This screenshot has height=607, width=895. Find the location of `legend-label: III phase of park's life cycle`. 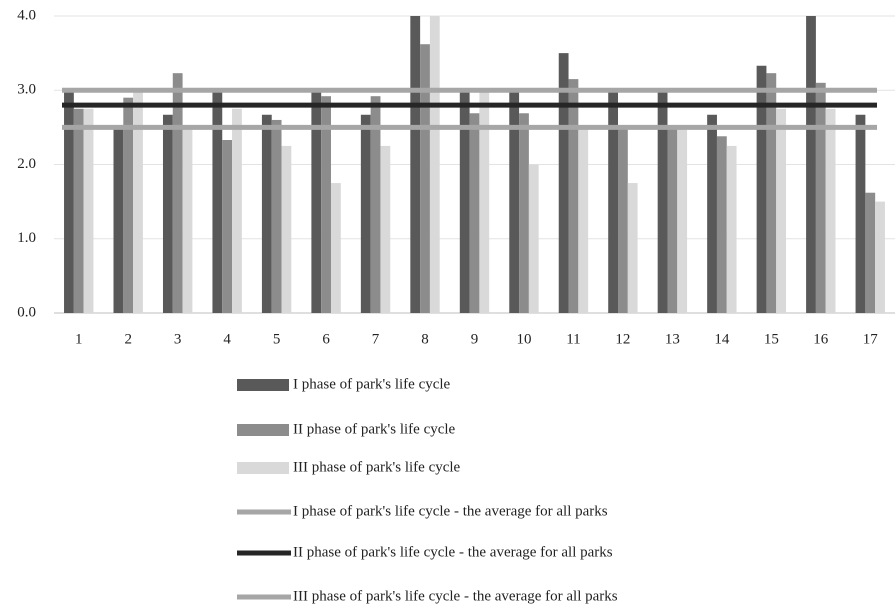

legend-label: III phase of park's life cycle is located at coordinates (377, 467).